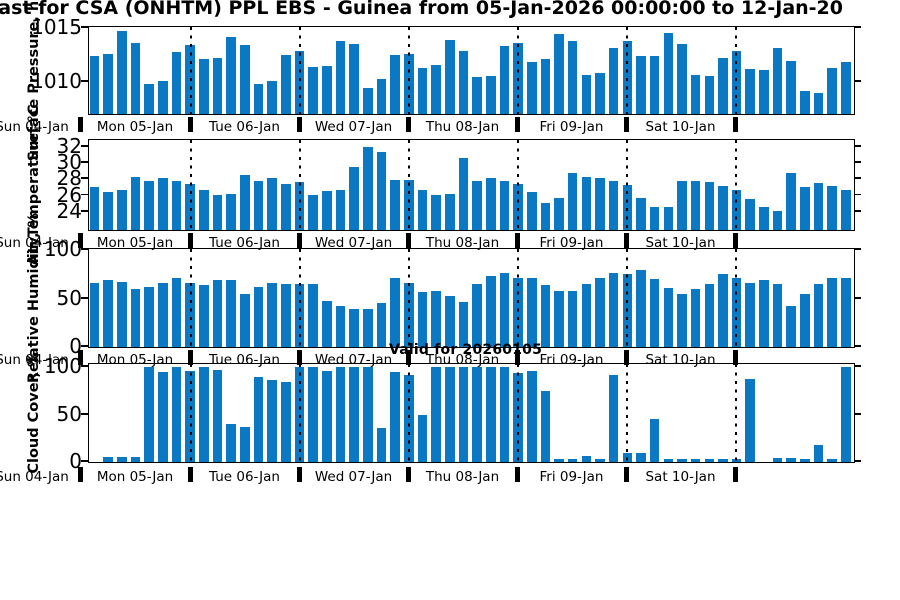 The width and height of the screenshot is (900, 600). What do you see at coordinates (680, 127) in the screenshot?
I see `x-tick-label: Sat 10-Jan` at bounding box center [680, 127].